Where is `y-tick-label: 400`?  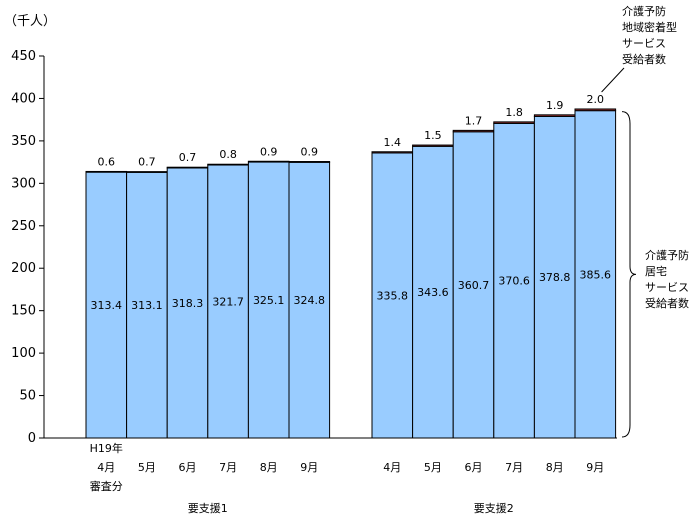 y-tick-label: 400 is located at coordinates (23, 98).